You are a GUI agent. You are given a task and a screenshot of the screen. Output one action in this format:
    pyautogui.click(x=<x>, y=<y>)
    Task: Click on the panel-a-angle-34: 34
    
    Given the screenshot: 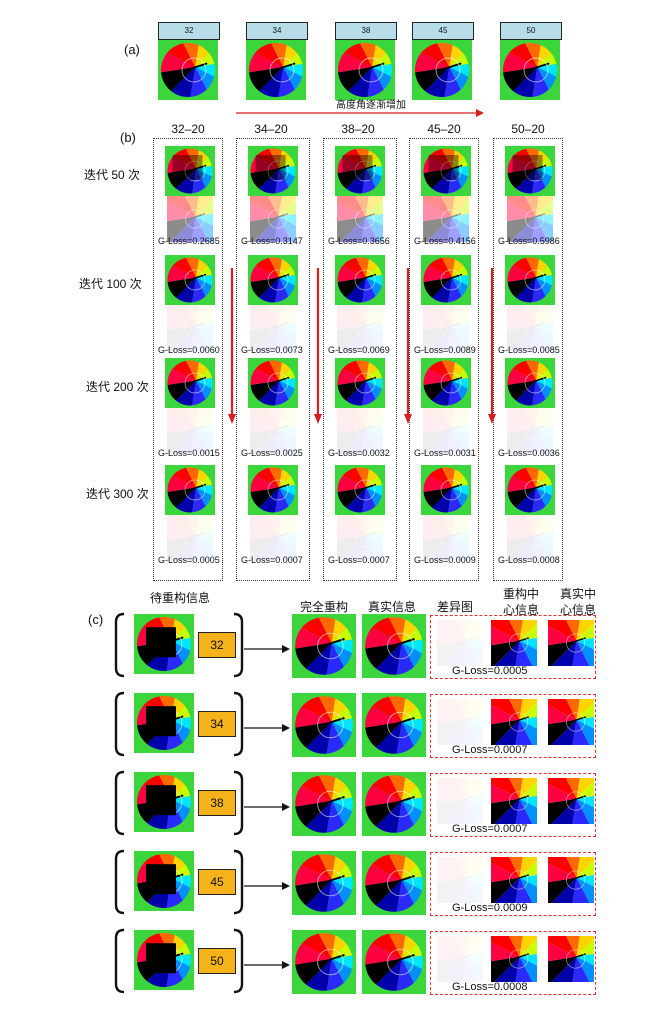 What is the action you would take?
    pyautogui.click(x=277, y=31)
    